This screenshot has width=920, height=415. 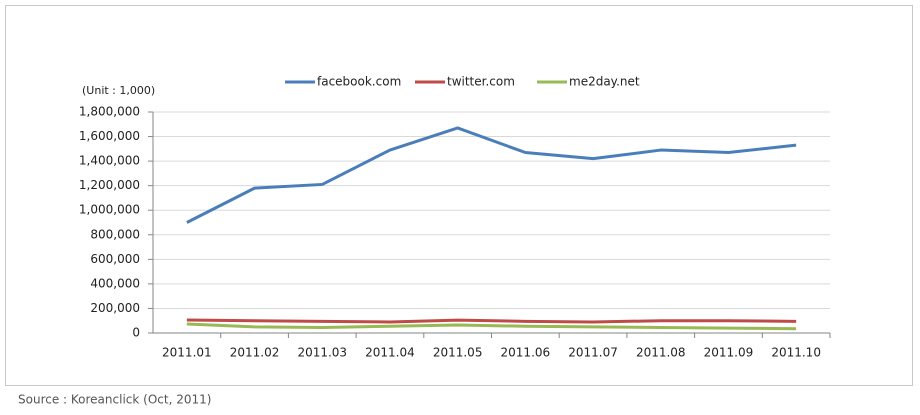 What do you see at coordinates (115, 283) in the screenshot?
I see `y-tick-label: 400,000` at bounding box center [115, 283].